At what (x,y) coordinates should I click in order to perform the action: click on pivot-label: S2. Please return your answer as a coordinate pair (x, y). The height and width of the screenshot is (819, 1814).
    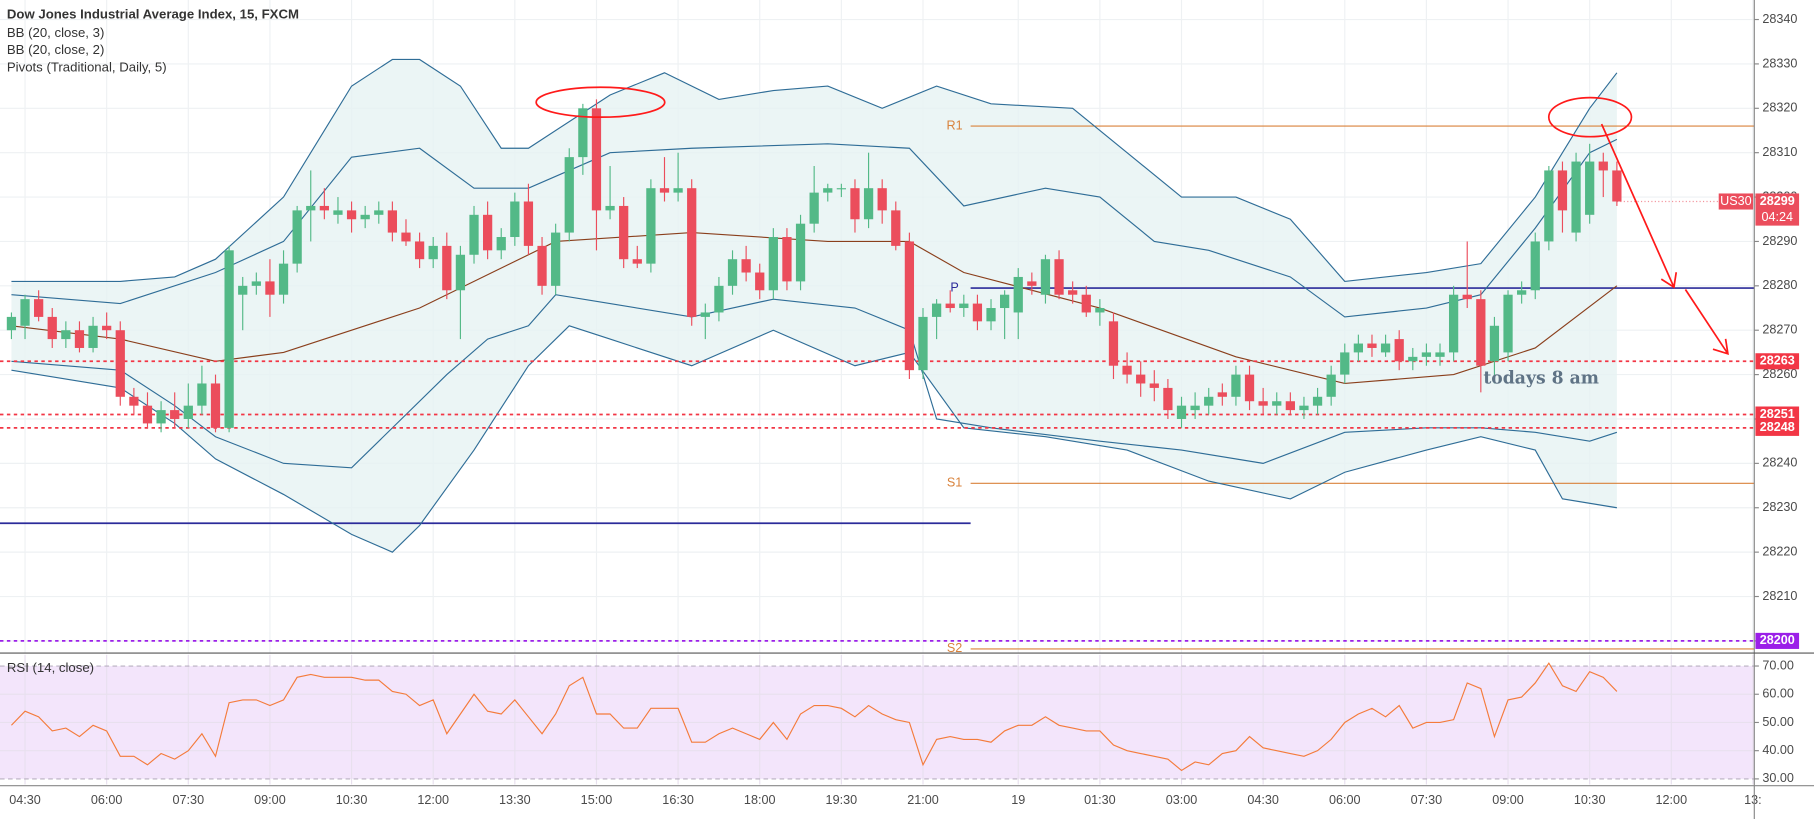
    Looking at the image, I should click on (954, 648).